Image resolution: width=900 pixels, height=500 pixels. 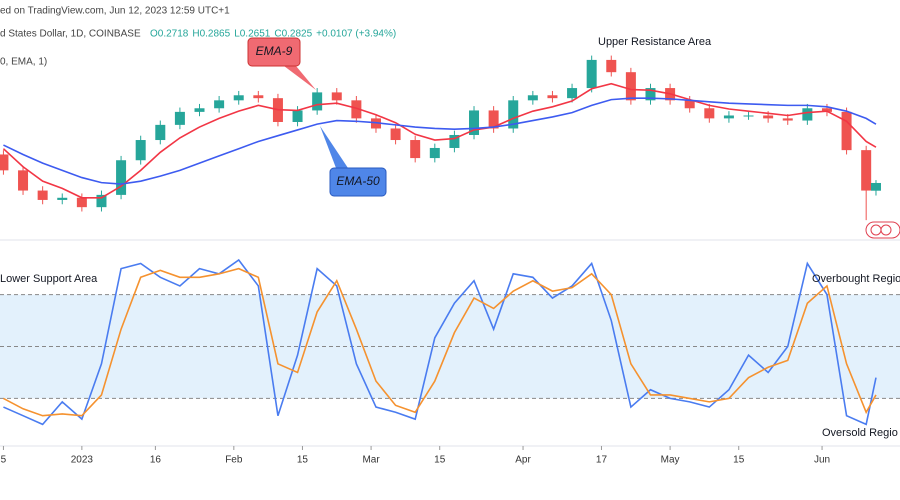 I want to click on overbought-label: Overbought Regio, so click(x=856, y=279).